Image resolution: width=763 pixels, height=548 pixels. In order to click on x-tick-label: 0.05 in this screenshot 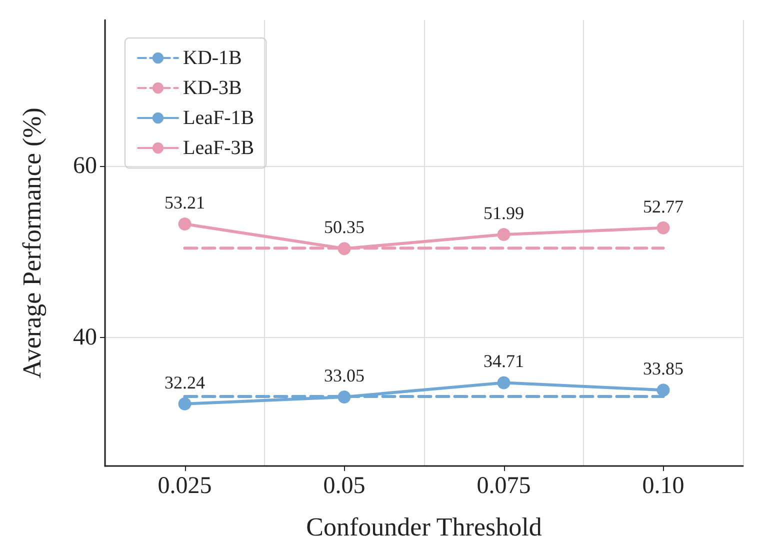, I will do `click(344, 486)`.